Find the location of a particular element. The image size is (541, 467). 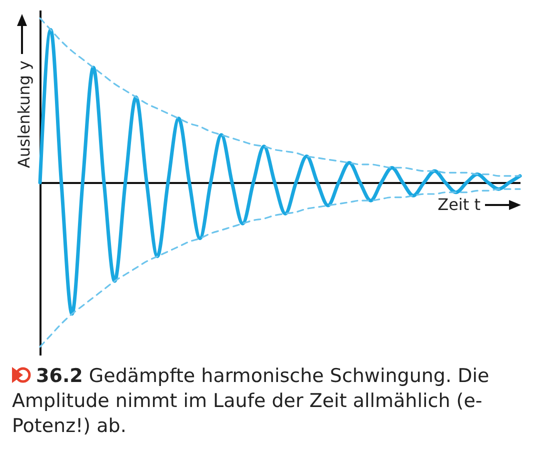

y-axis-title: Auslenkung y is located at coordinates (24, 114).